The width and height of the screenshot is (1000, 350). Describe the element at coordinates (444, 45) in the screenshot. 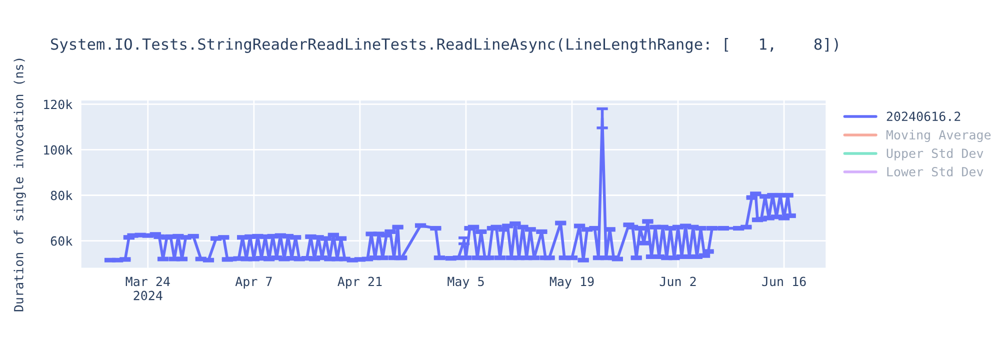

I see `chart-title: System.IO.Tests.StringReaderReadLineTests.ReadLineAsync(LineLengthRange: [ 1, 8])` at that location.